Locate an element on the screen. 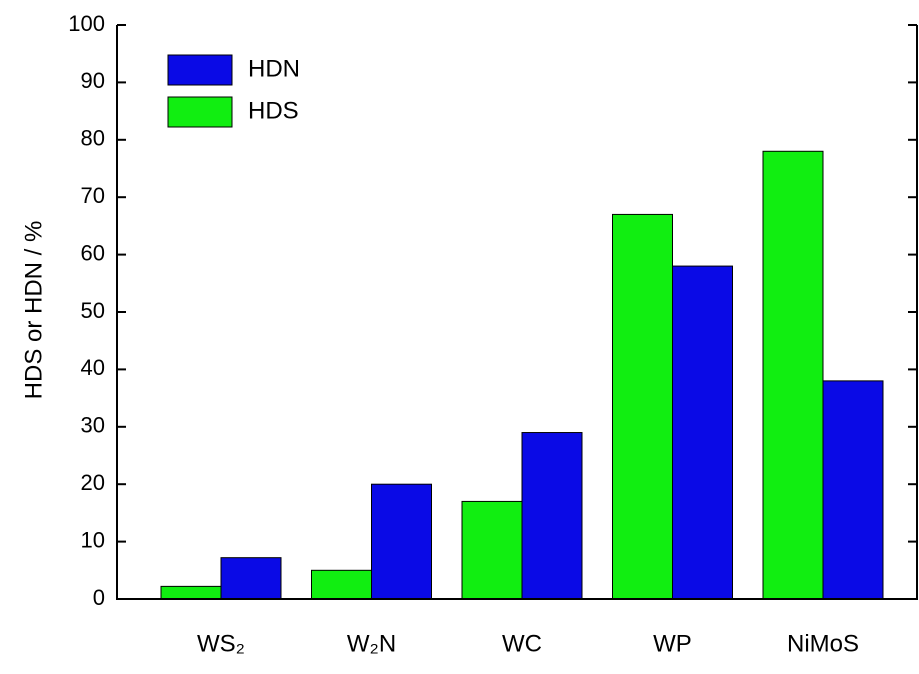 The height and width of the screenshot is (674, 919). y-tick-label: 70 is located at coordinates (93, 195).